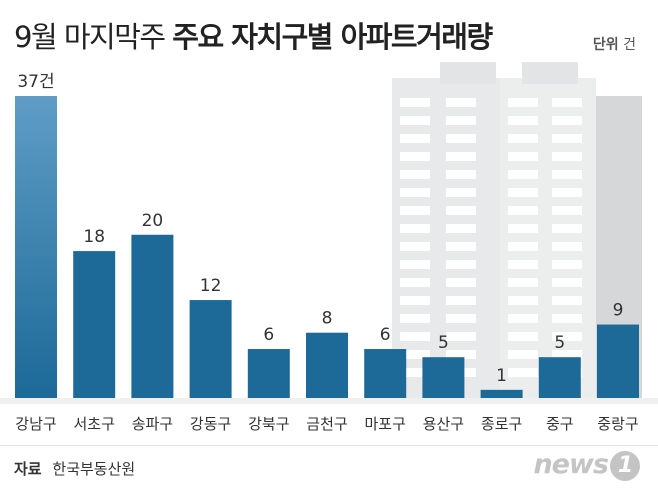  Describe the element at coordinates (90, 37) in the screenshot. I see `title-period: 9월 마지막주` at that location.